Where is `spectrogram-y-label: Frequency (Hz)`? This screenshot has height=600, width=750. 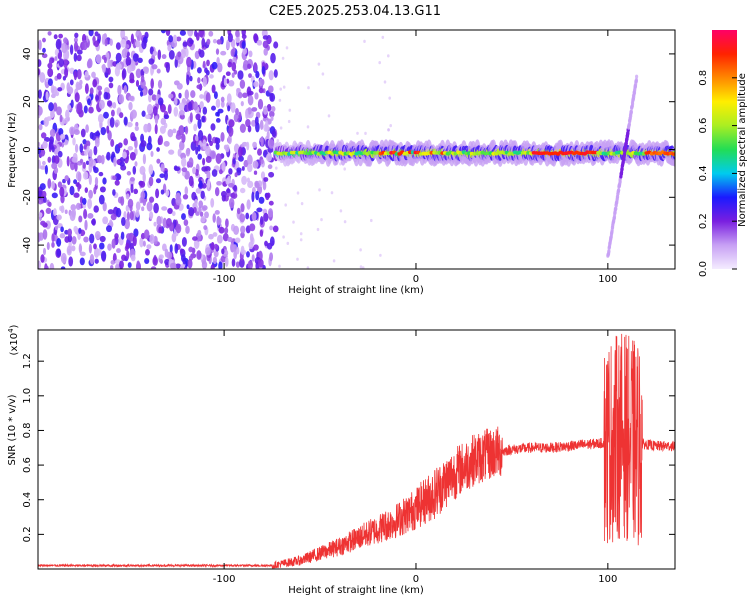 spectrogram-y-label: Frequency (Hz) is located at coordinates (12, 150).